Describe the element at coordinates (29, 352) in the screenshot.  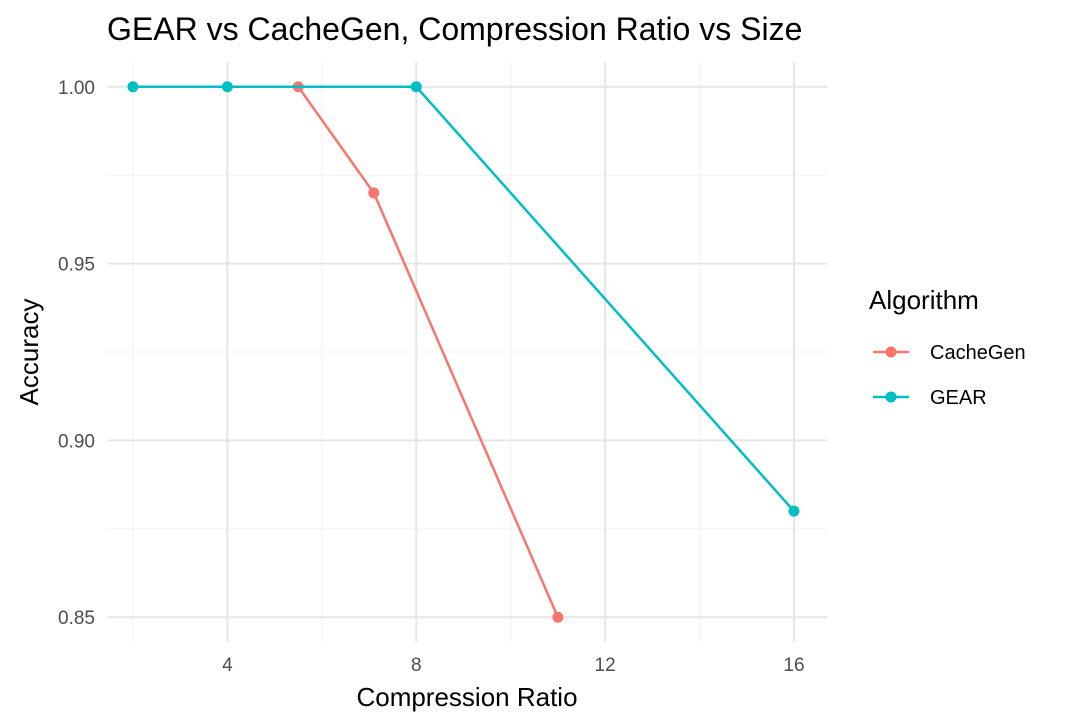
I see `y-axis-title: Accuracy` at that location.